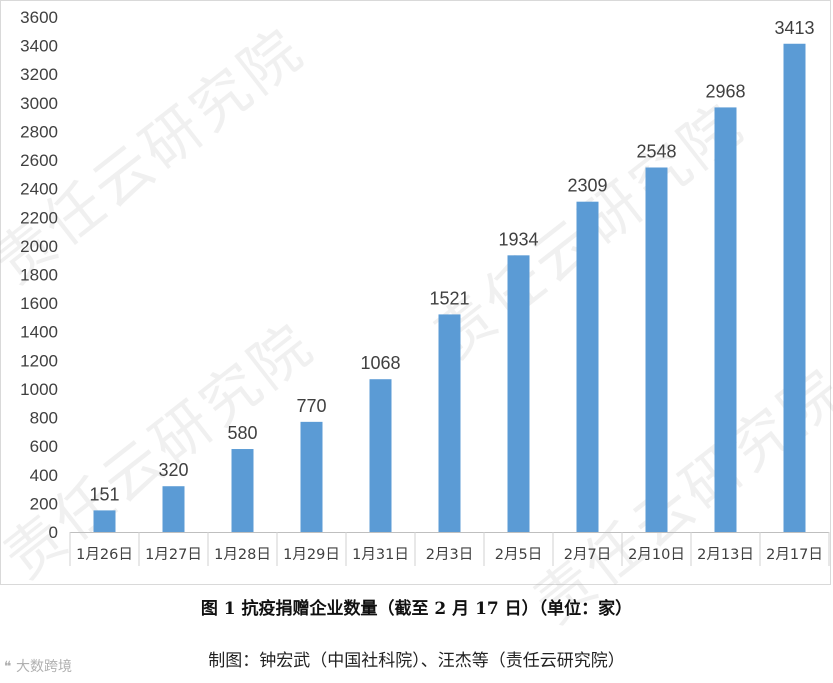 Image resolution: width=833 pixels, height=683 pixels. I want to click on data-label: 3413, so click(794, 28).